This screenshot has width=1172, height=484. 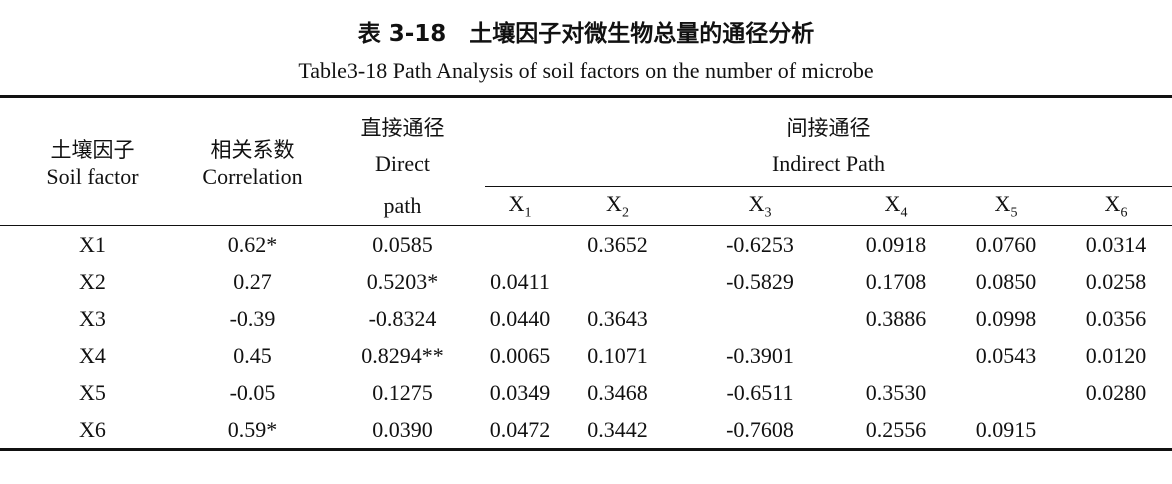 What do you see at coordinates (402, 244) in the screenshot?
I see `table-cell: 0.0585` at bounding box center [402, 244].